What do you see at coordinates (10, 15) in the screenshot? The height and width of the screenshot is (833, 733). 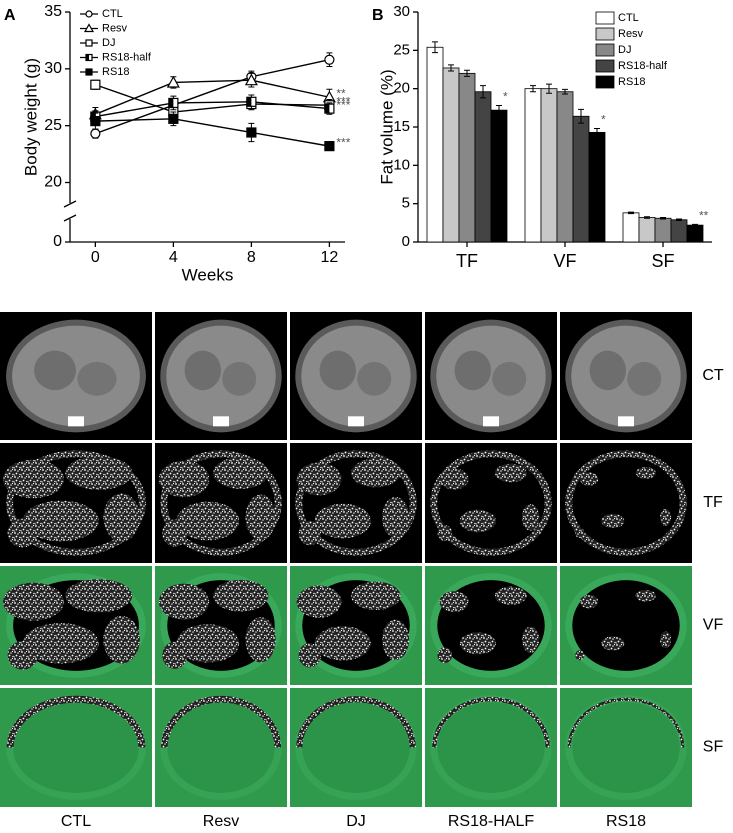 I see `panel-label: A` at bounding box center [10, 15].